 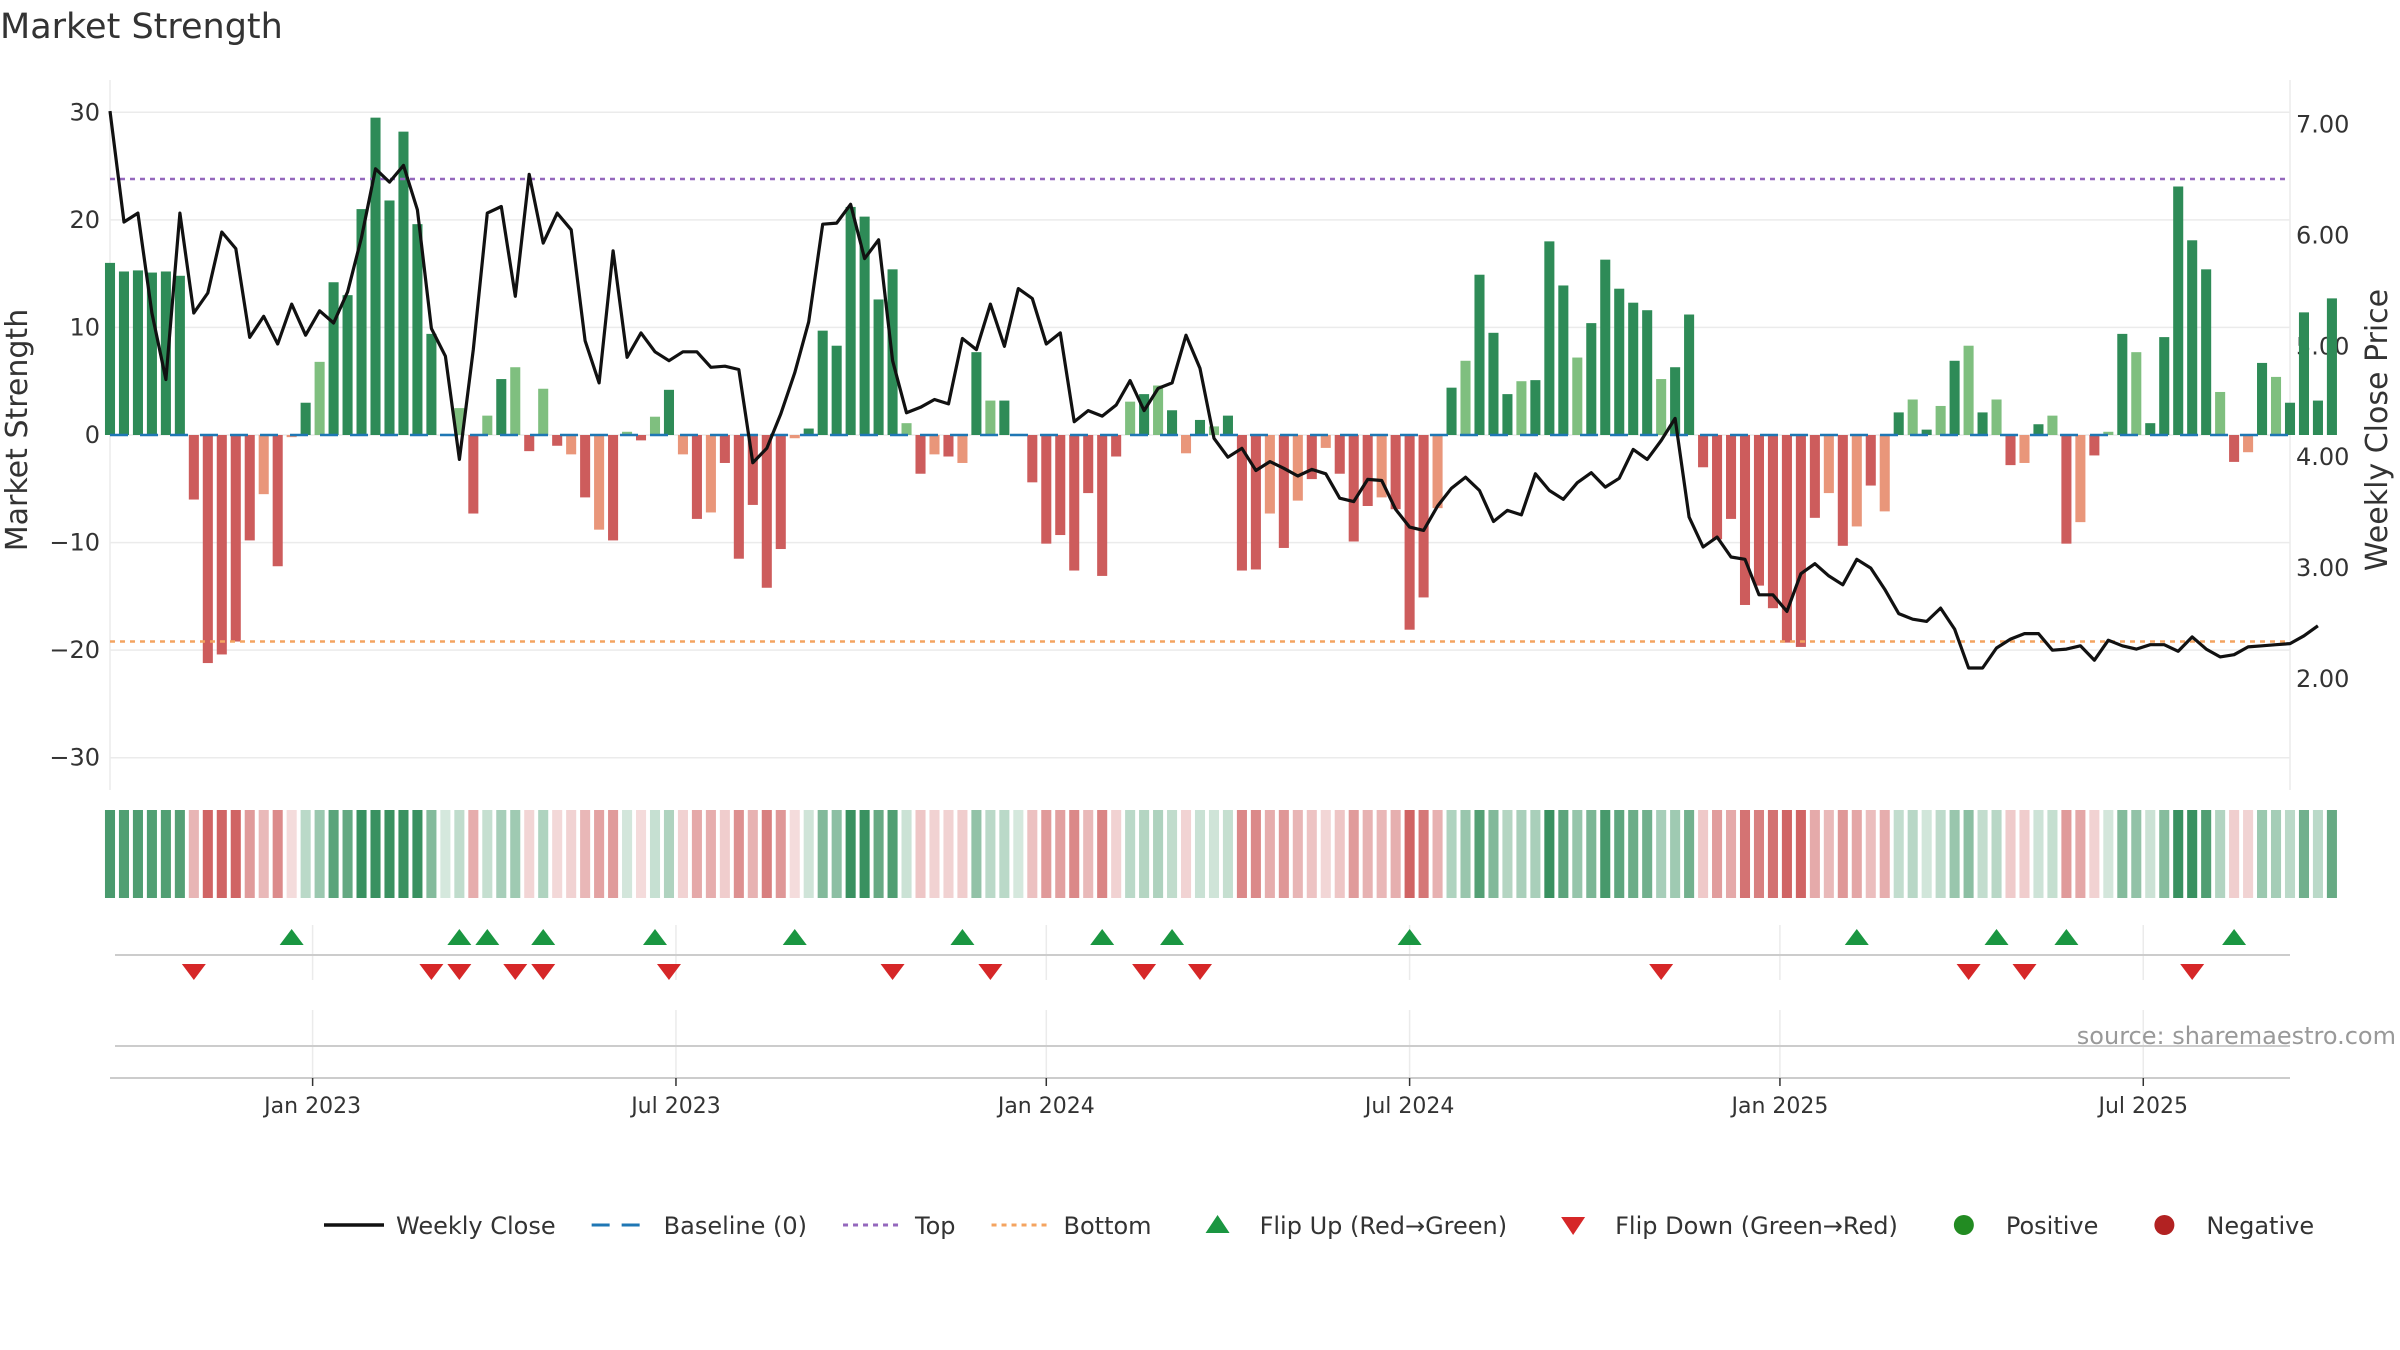 What do you see at coordinates (74, 543) in the screenshot?
I see `y-tick-label: −10` at bounding box center [74, 543].